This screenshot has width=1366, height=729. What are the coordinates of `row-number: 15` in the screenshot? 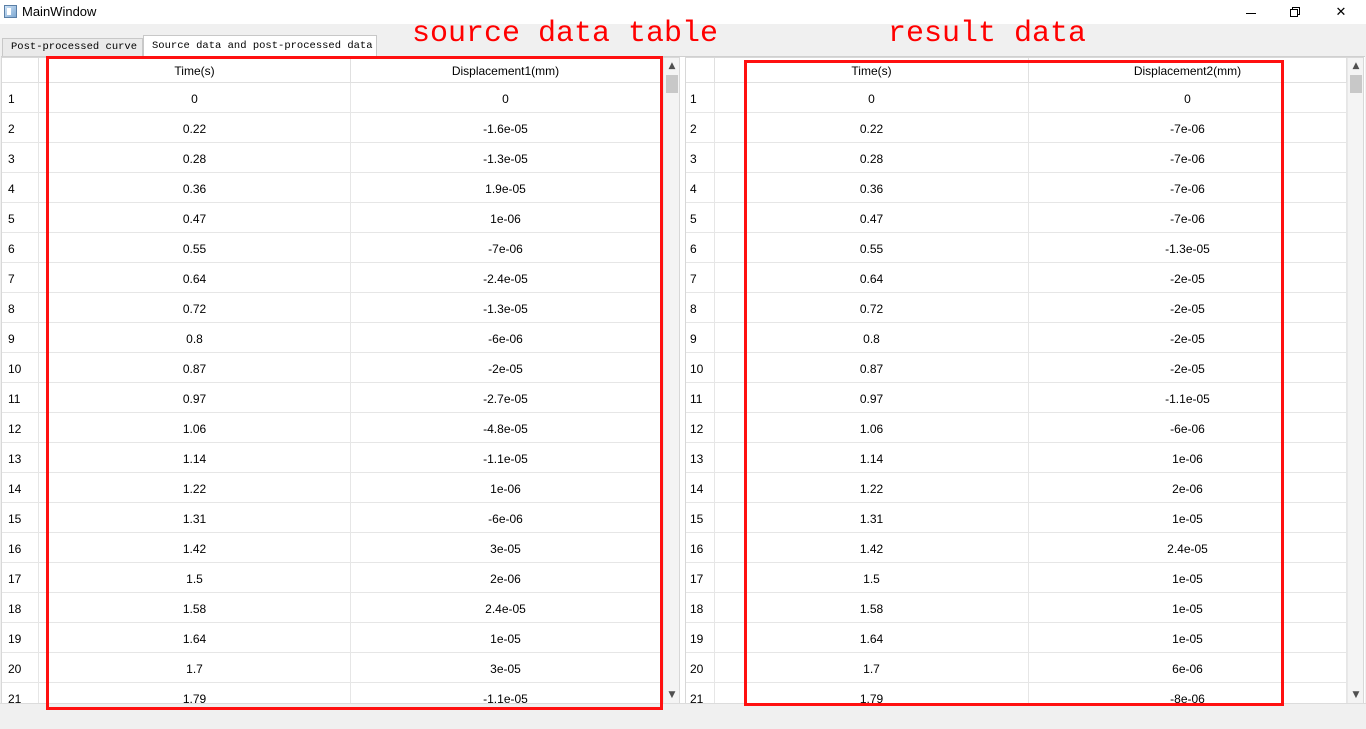 It's located at (20, 518).